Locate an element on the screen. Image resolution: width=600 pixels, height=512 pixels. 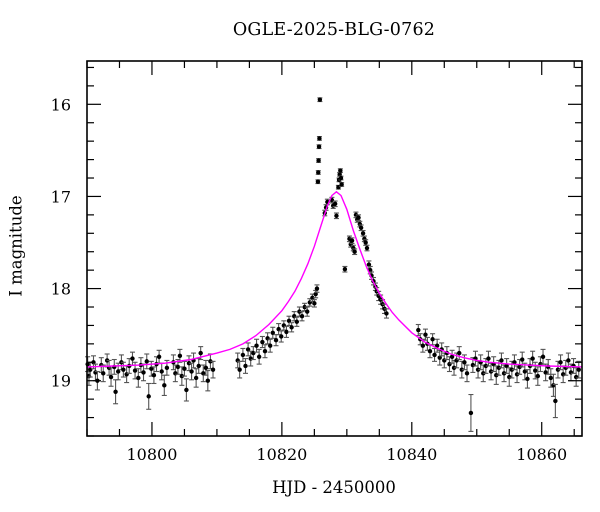
chart-title: OGLE-2025-BLG-0762 is located at coordinates (334, 30).